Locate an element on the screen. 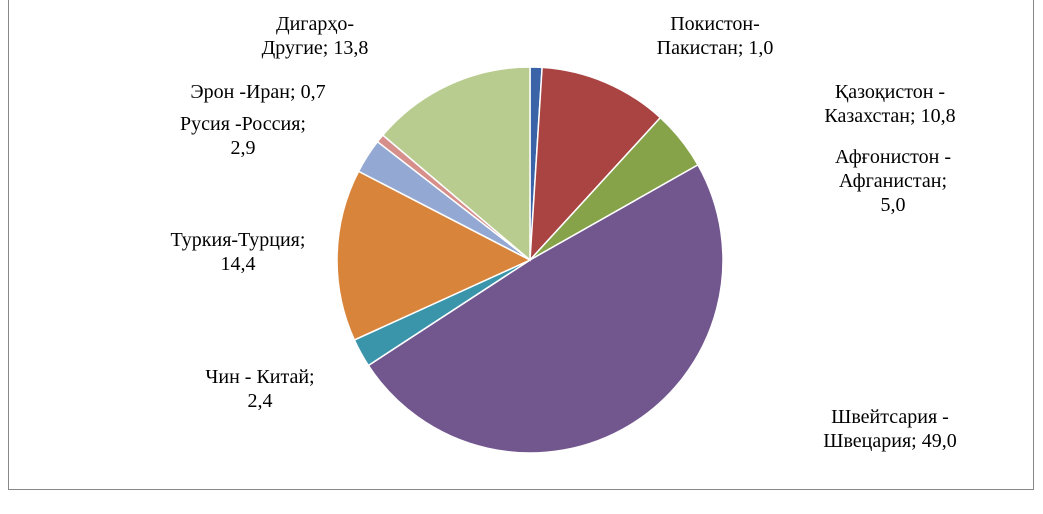  data-label: Швейтсария - Швецария; 49,0 is located at coordinates (890, 429).